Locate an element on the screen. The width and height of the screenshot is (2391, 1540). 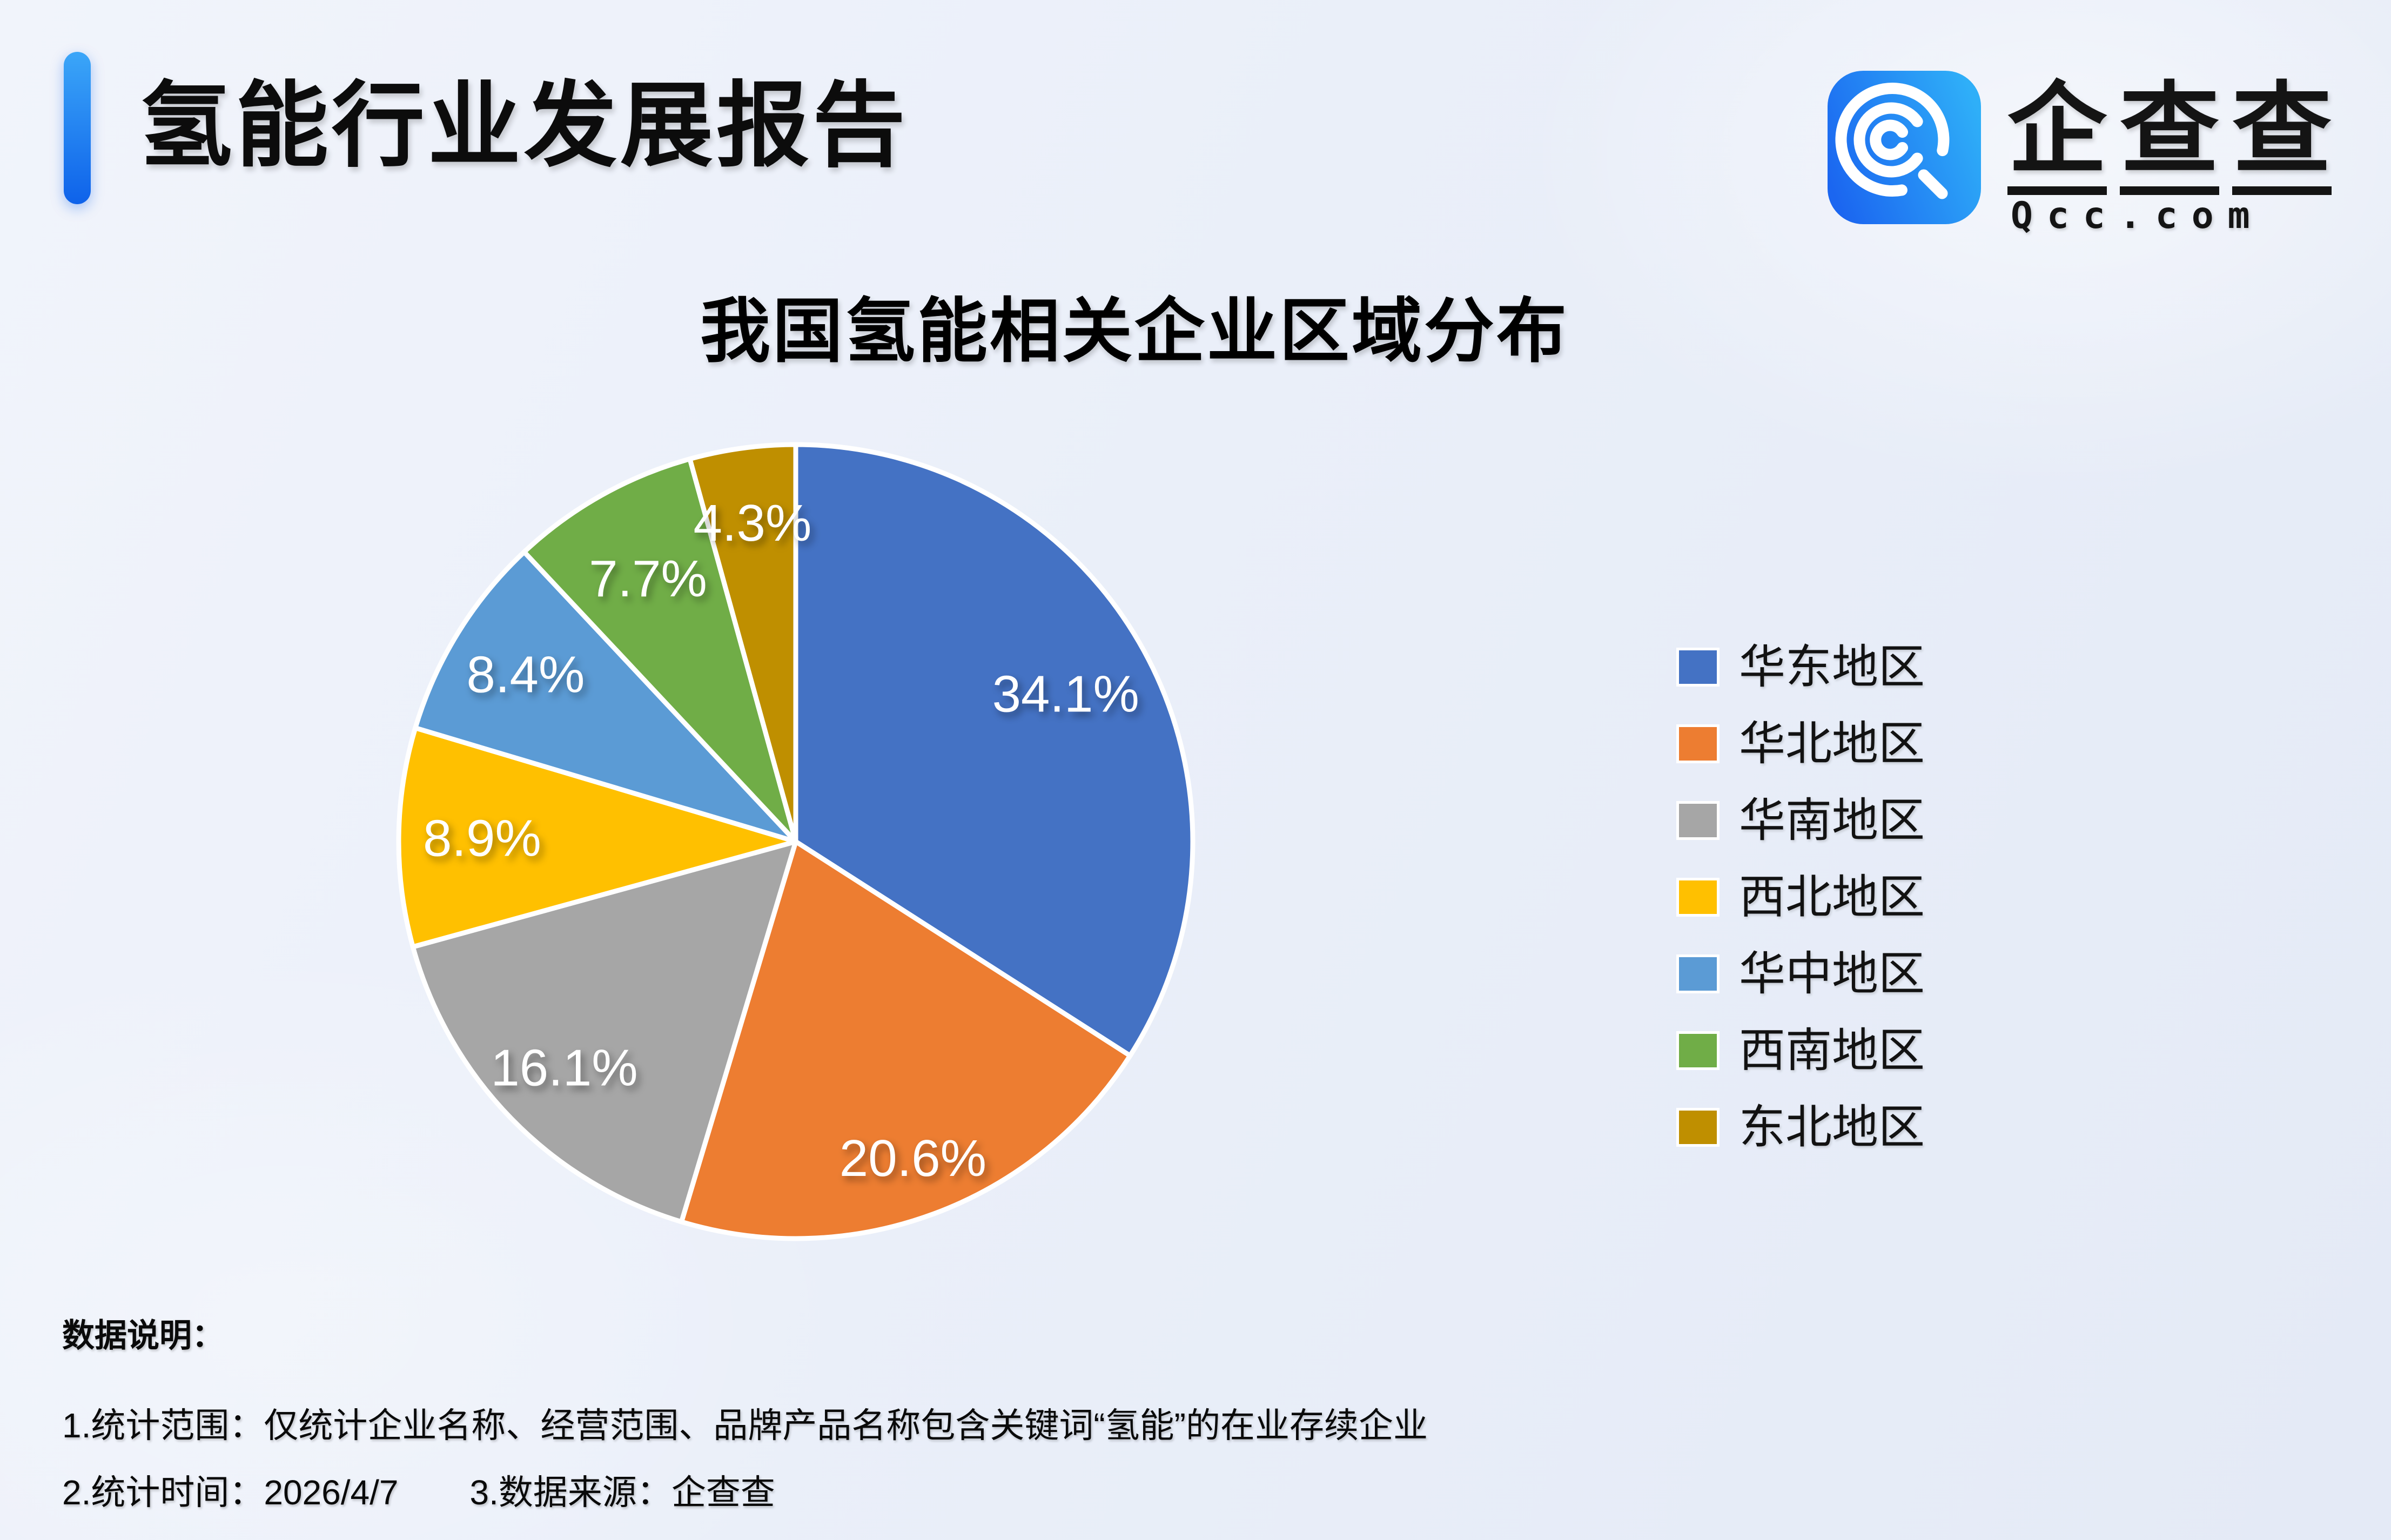
brand-wordmark: 企 查 查 is located at coordinates (2169, 135).